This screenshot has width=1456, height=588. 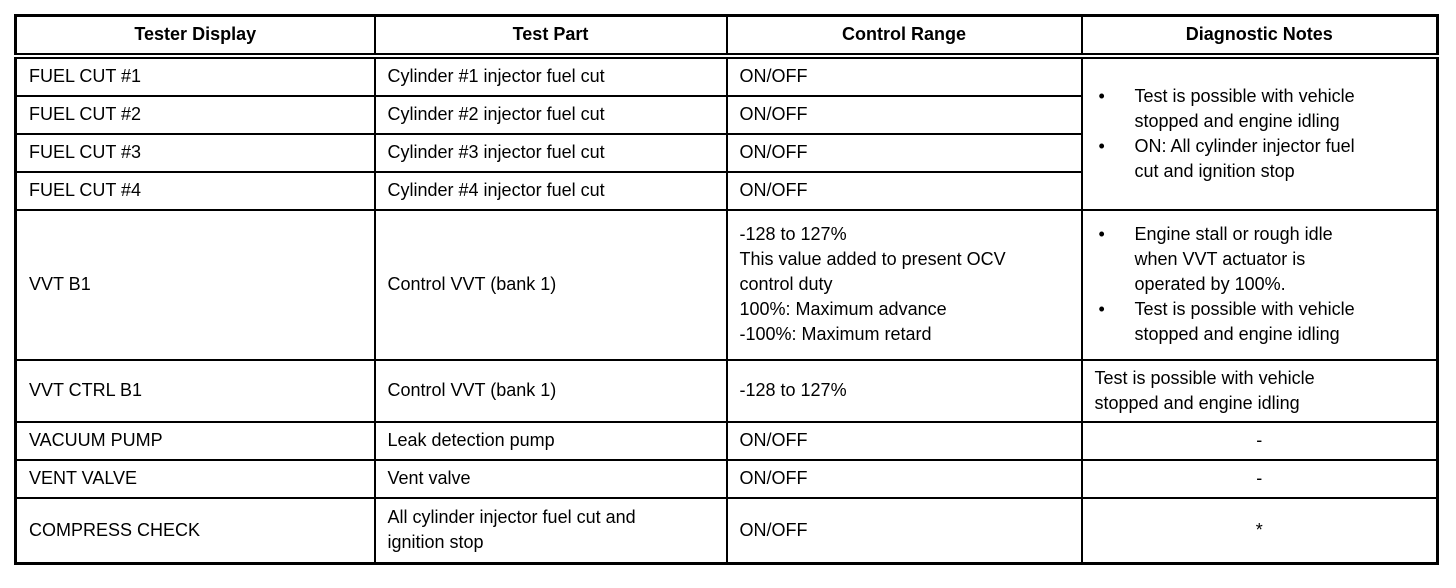 What do you see at coordinates (550, 152) in the screenshot?
I see `cell-test-part: Cylinder #3 injector fuel cut` at bounding box center [550, 152].